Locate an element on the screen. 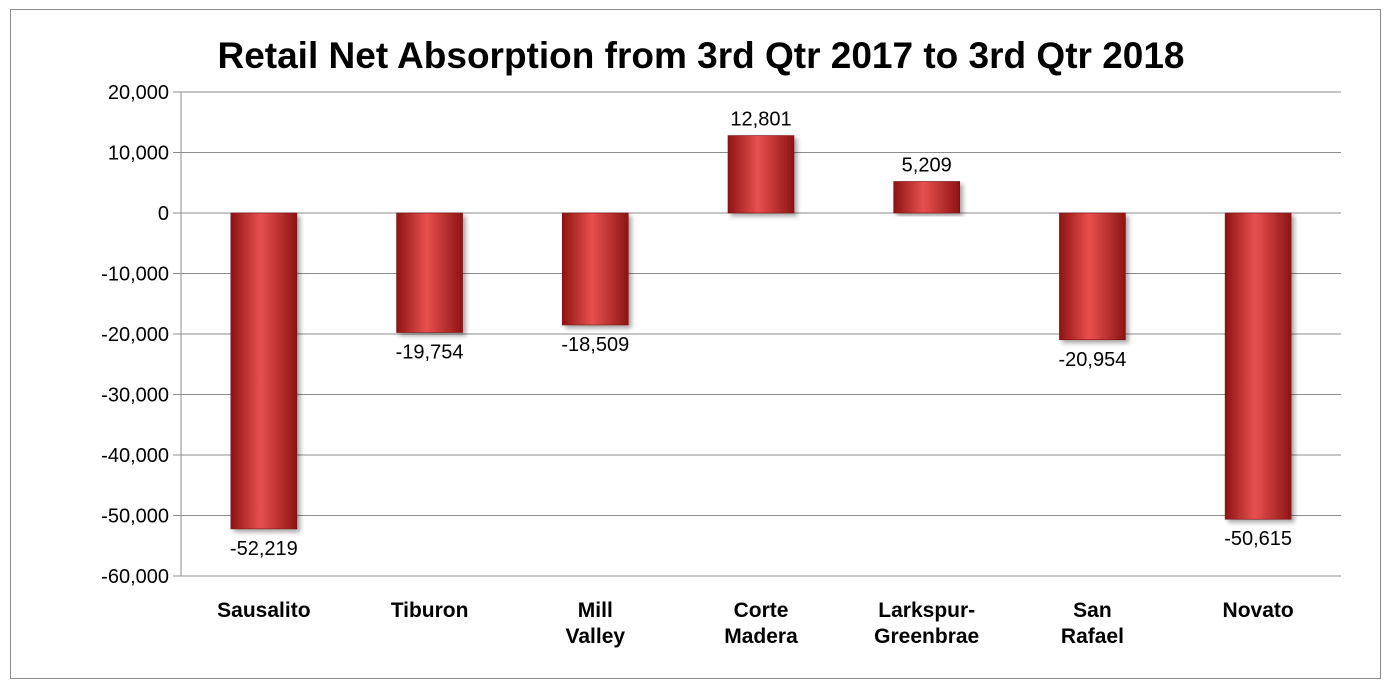  y-tick-label: 20,000 is located at coordinates (138, 93).